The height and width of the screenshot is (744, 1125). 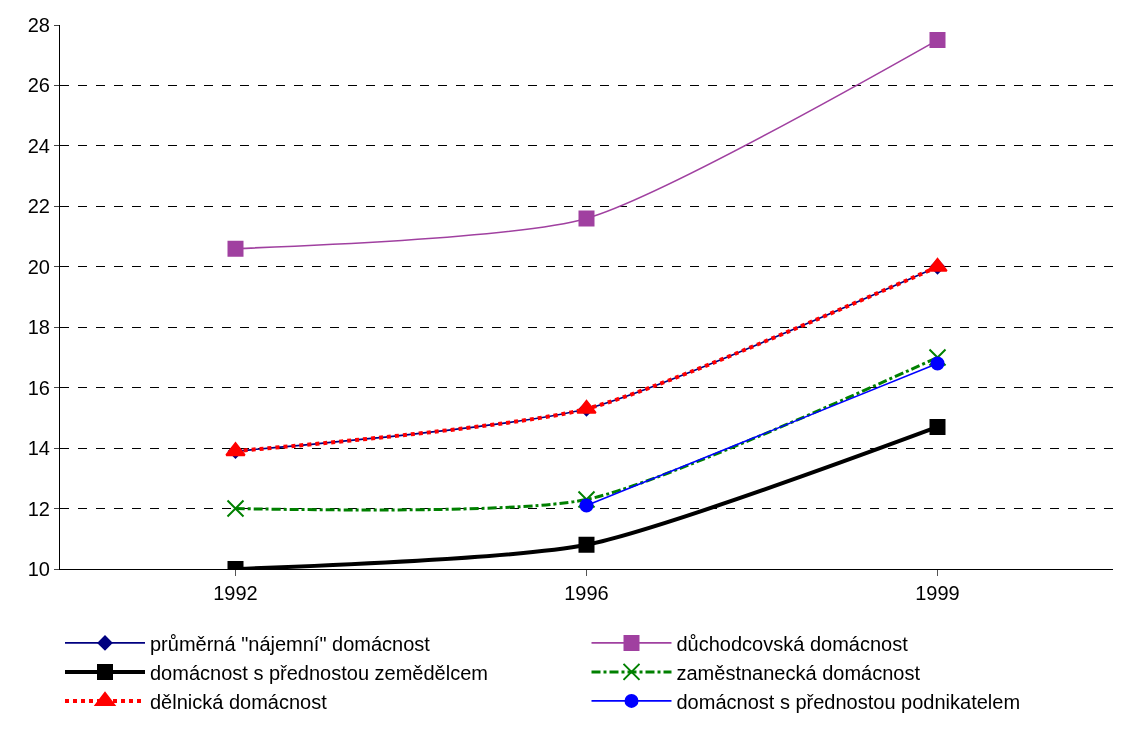 What do you see at coordinates (235, 593) in the screenshot?
I see `x-tick-label: 1992` at bounding box center [235, 593].